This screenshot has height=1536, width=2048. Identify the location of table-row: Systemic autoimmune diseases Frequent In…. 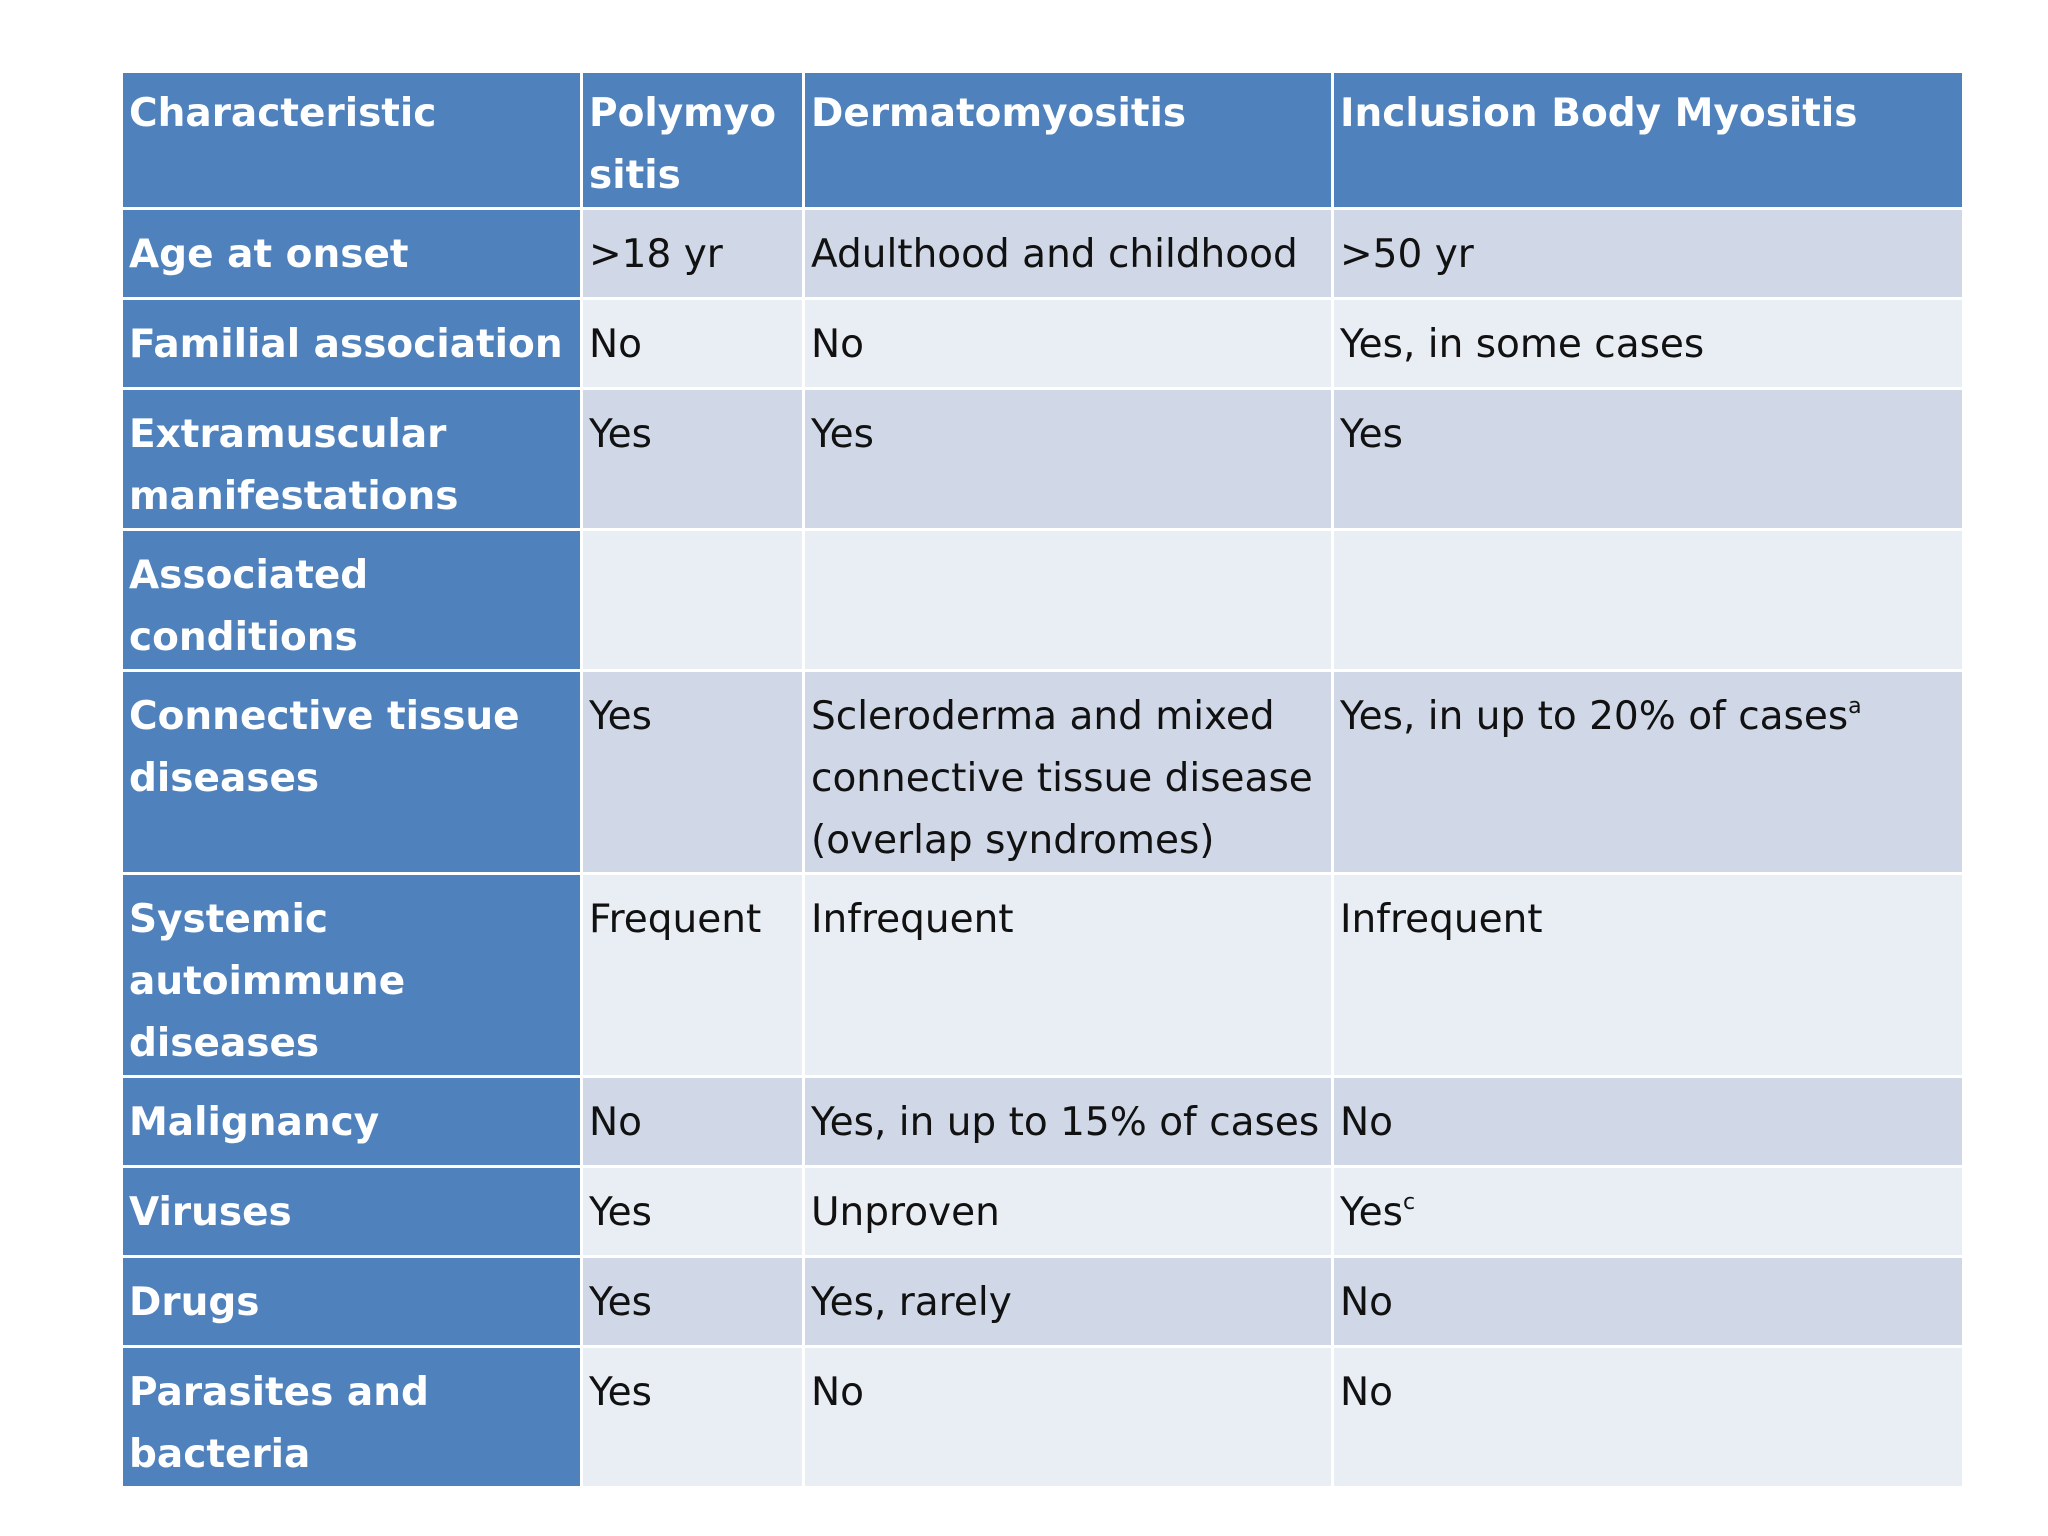
(1042, 975).